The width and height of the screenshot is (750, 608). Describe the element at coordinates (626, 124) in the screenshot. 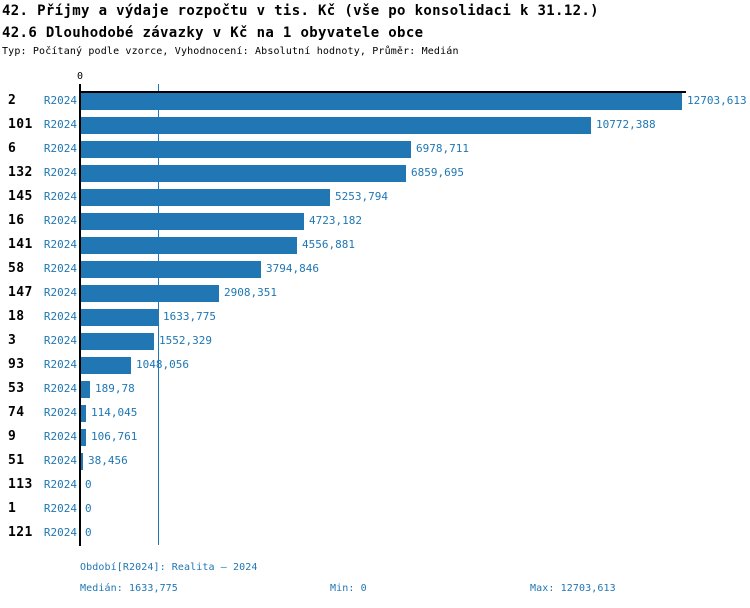

I see `bar-value-label: 10772,388` at that location.